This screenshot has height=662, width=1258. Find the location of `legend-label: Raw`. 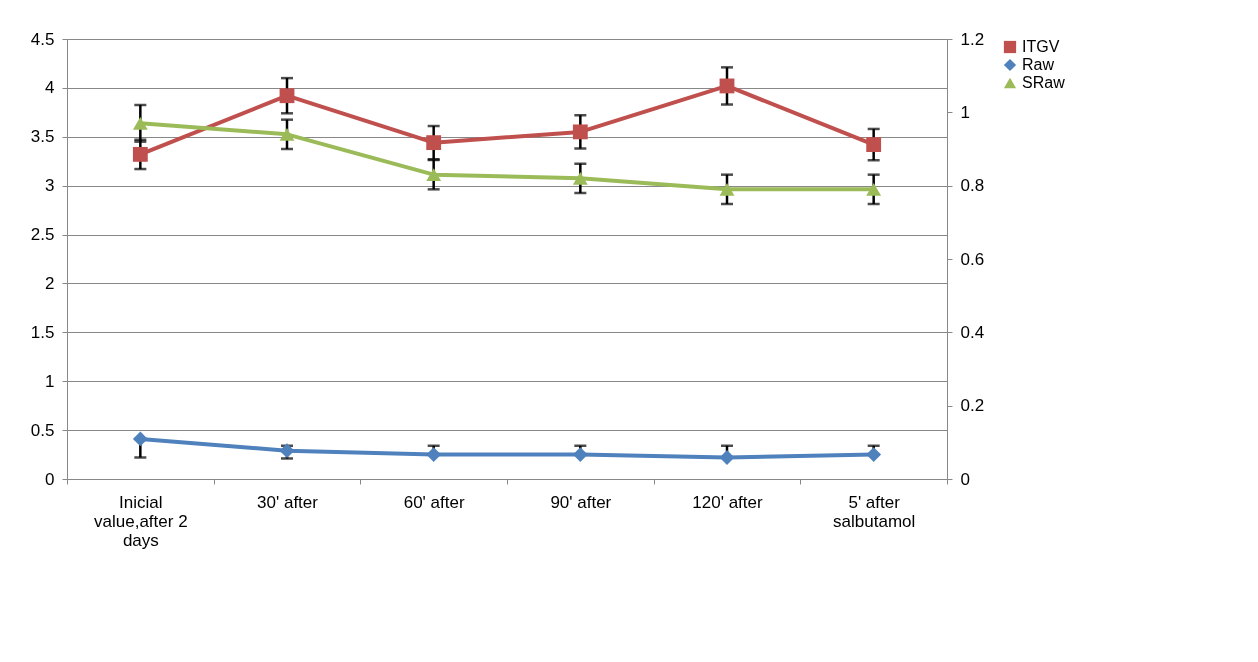

legend-label: Raw is located at coordinates (1038, 64).